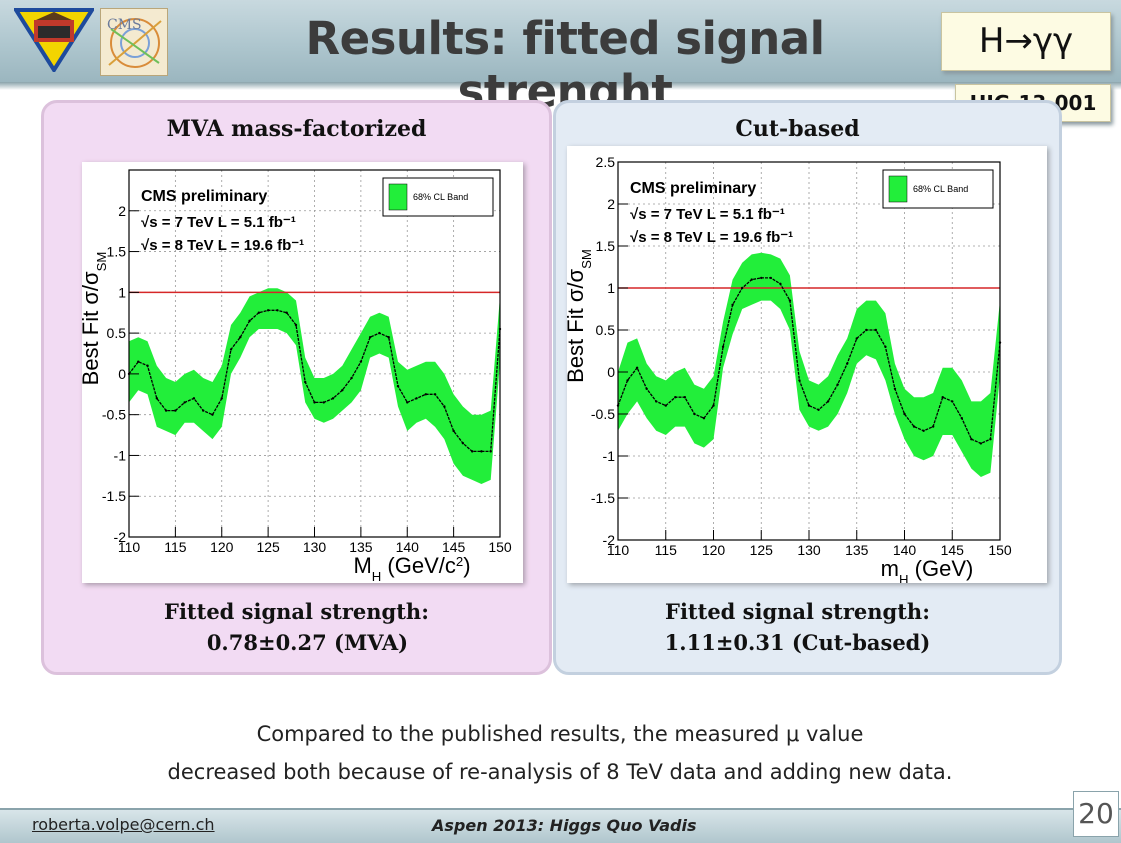 The height and width of the screenshot is (843, 1121). What do you see at coordinates (714, 550) in the screenshot?
I see `x-tick-label: 120` at bounding box center [714, 550].